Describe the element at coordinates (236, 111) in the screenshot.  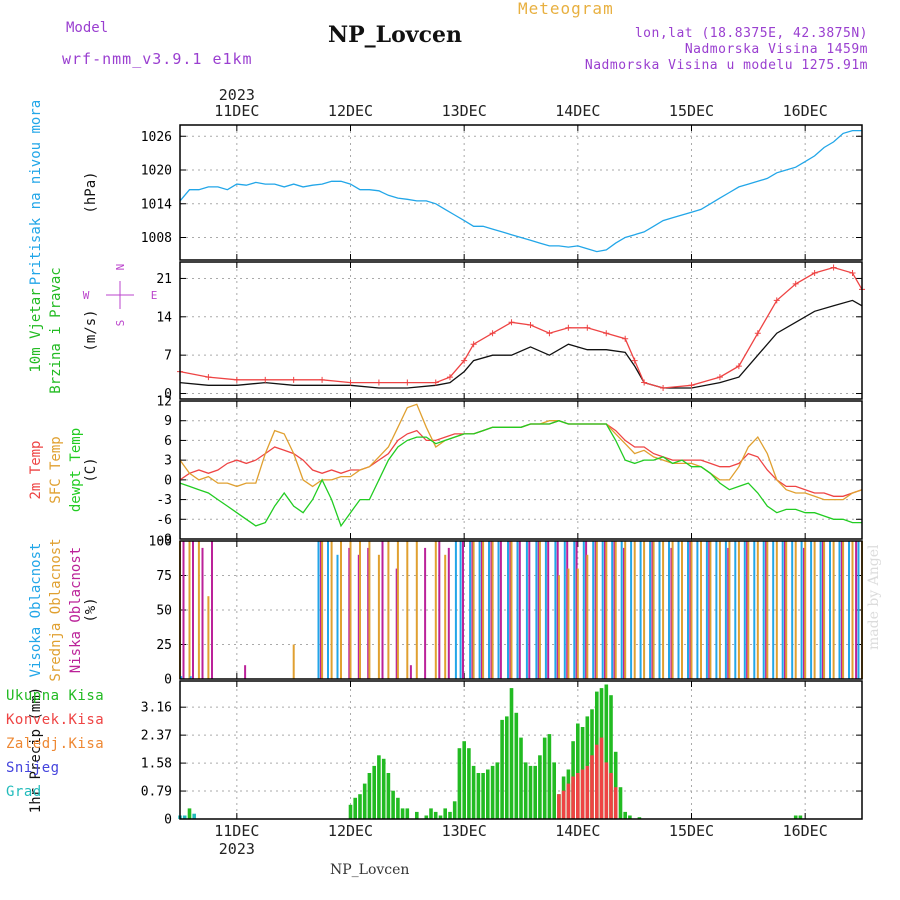
I see `top-date-label-0: 11DEC` at that location.